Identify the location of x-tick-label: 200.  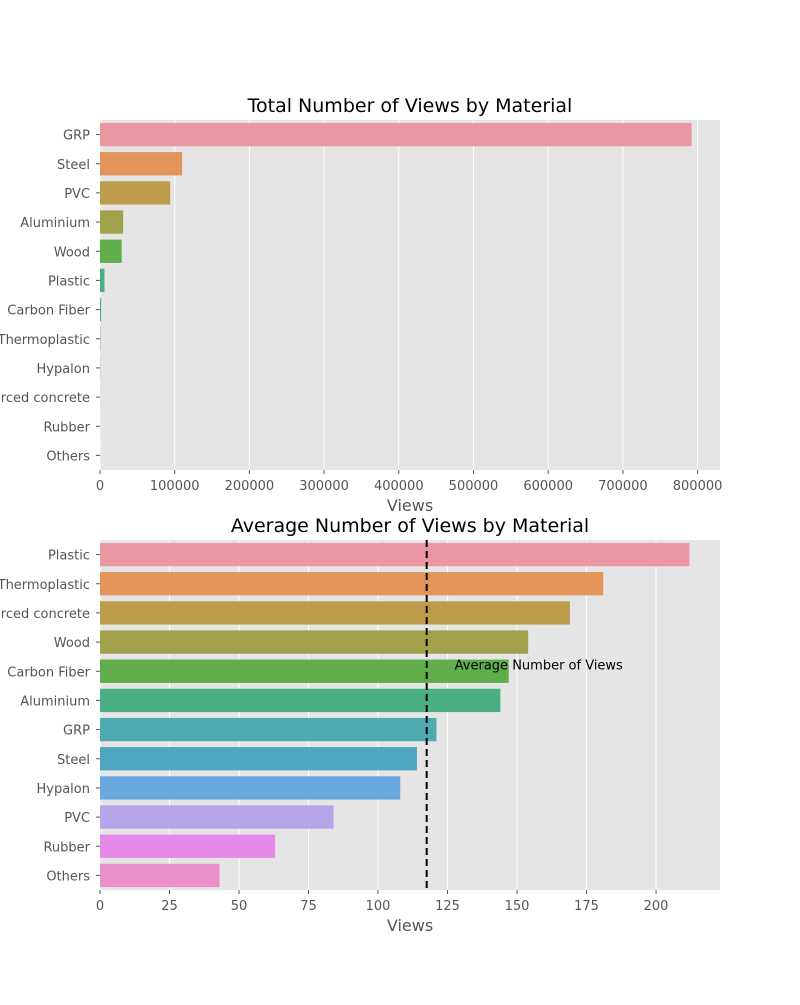
(656, 906).